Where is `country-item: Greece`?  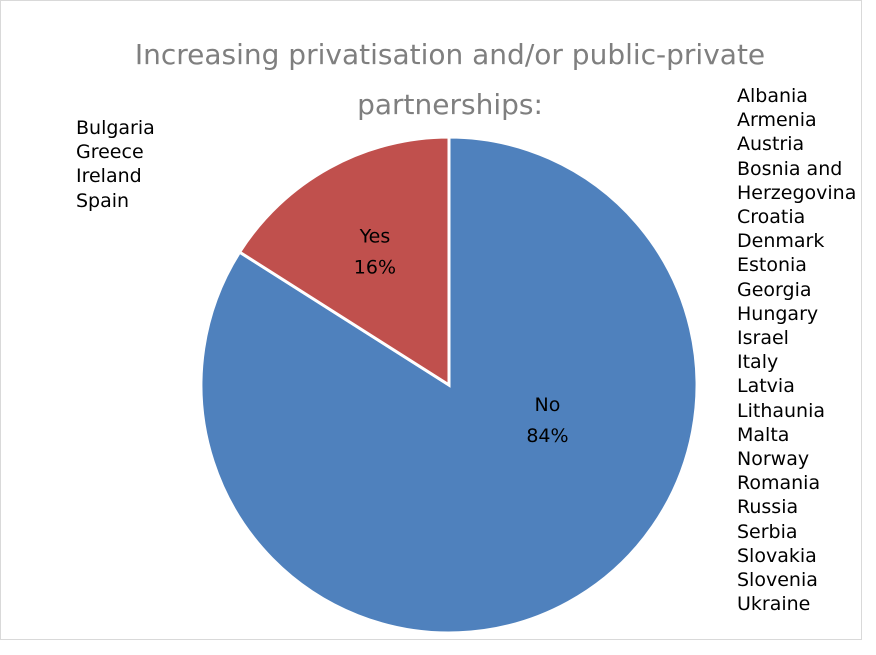 country-item: Greece is located at coordinates (110, 152).